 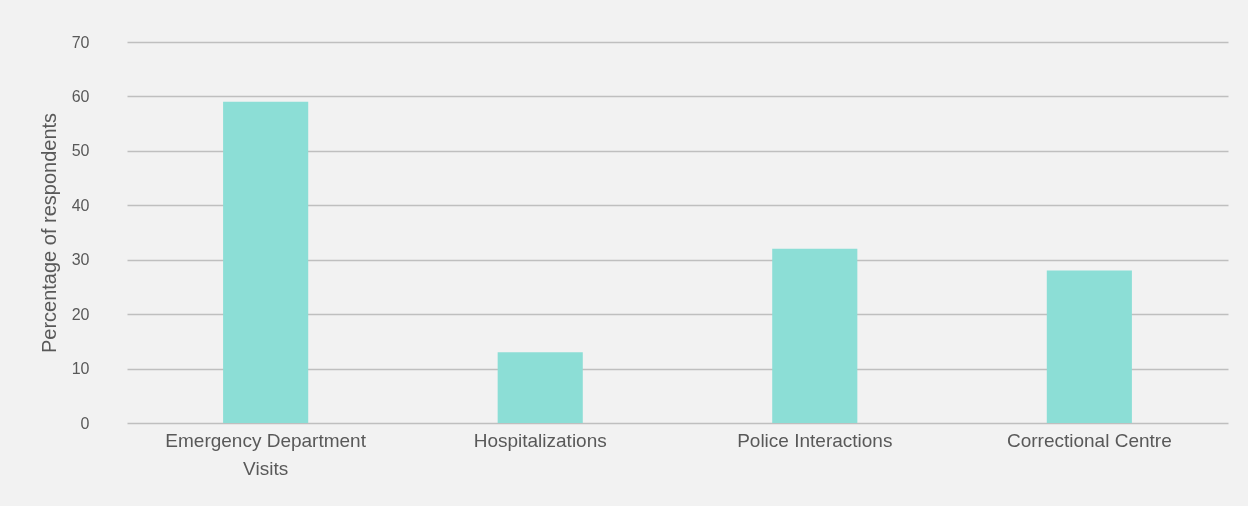 I want to click on y-axis-title: Percentage of respondents, so click(x=48, y=233).